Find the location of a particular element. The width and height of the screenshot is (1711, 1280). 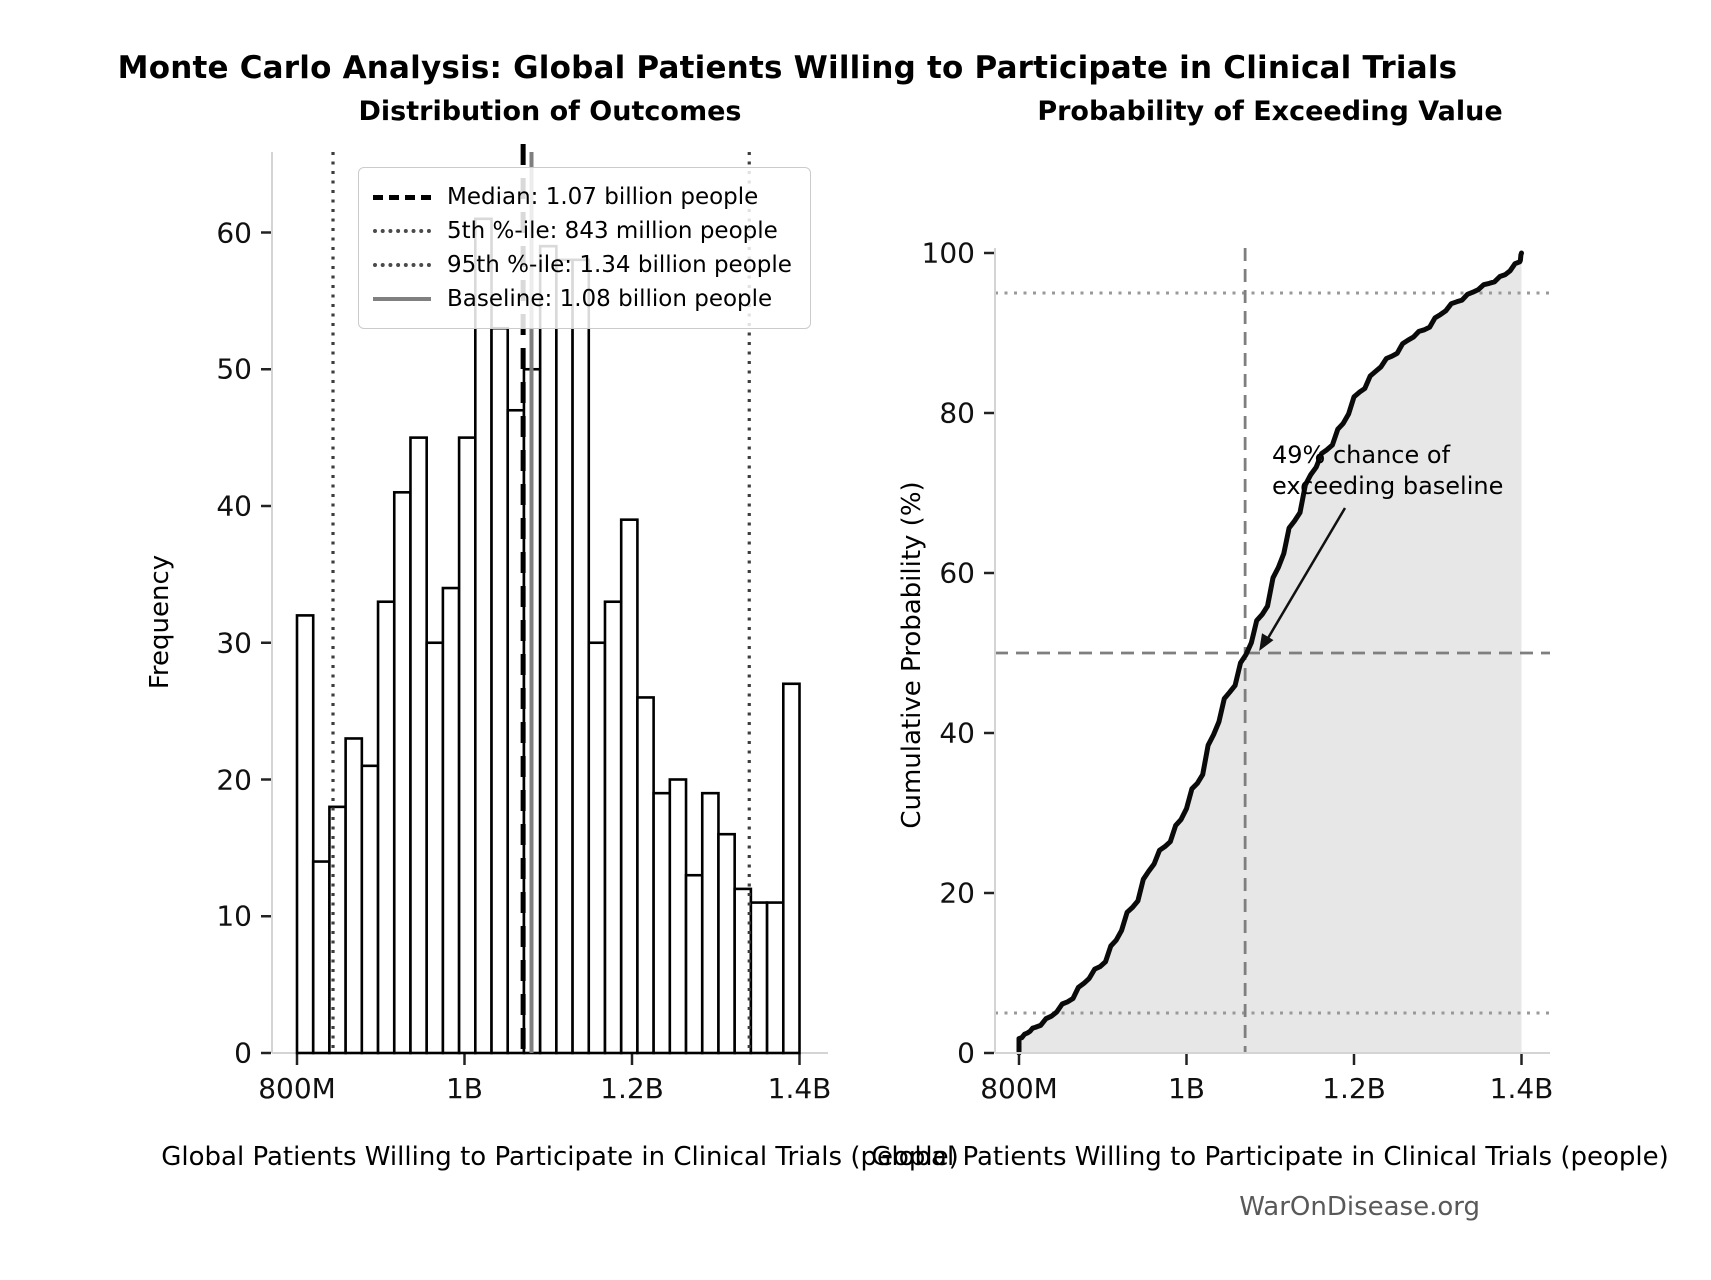

cdf-x-tick-label: 1B is located at coordinates (1186, 1088).